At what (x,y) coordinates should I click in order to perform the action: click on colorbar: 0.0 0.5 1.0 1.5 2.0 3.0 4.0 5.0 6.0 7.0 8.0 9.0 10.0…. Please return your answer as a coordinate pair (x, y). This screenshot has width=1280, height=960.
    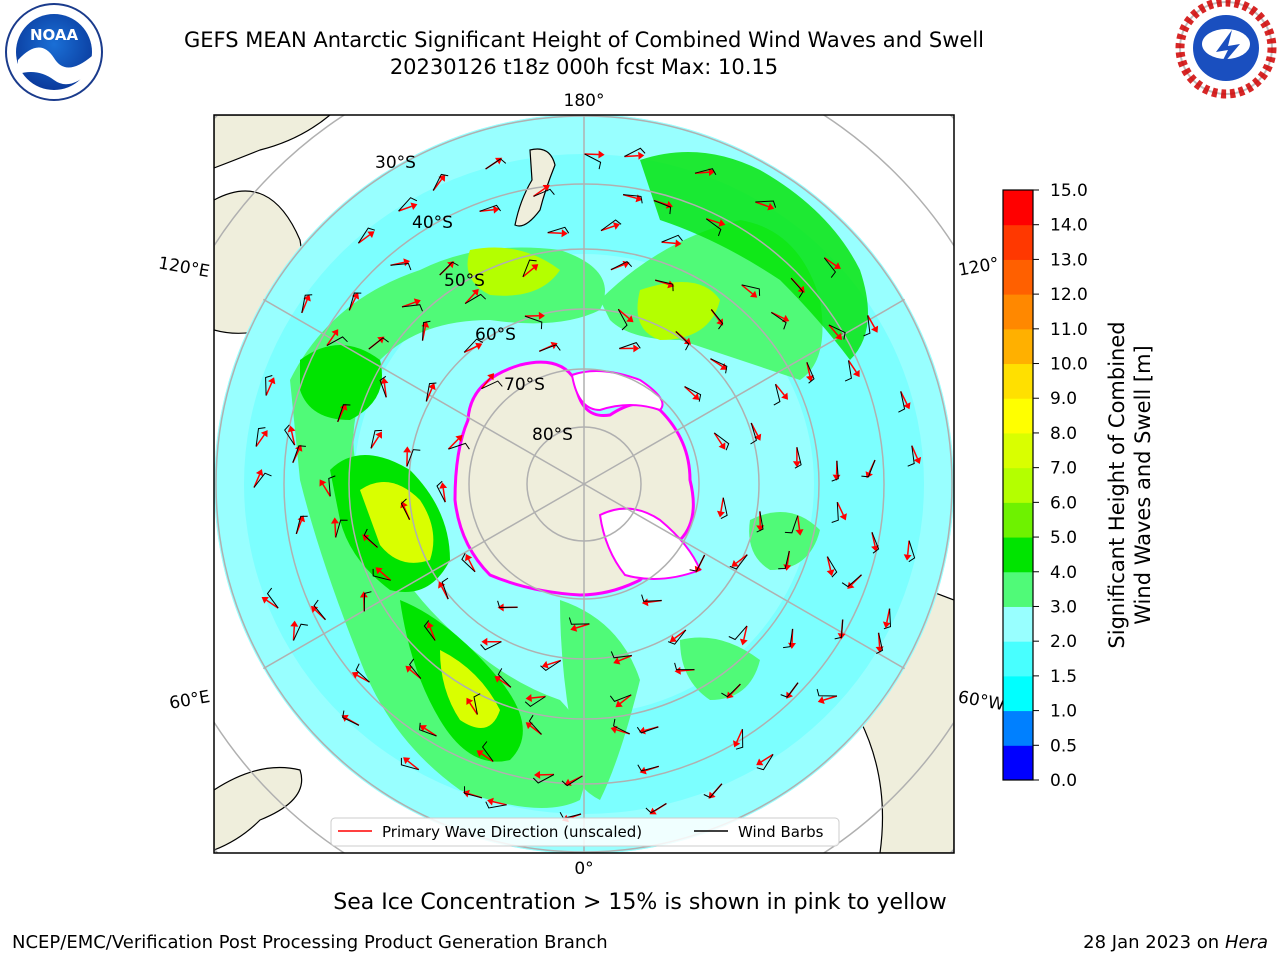
    Looking at the image, I should click on (1045, 486).